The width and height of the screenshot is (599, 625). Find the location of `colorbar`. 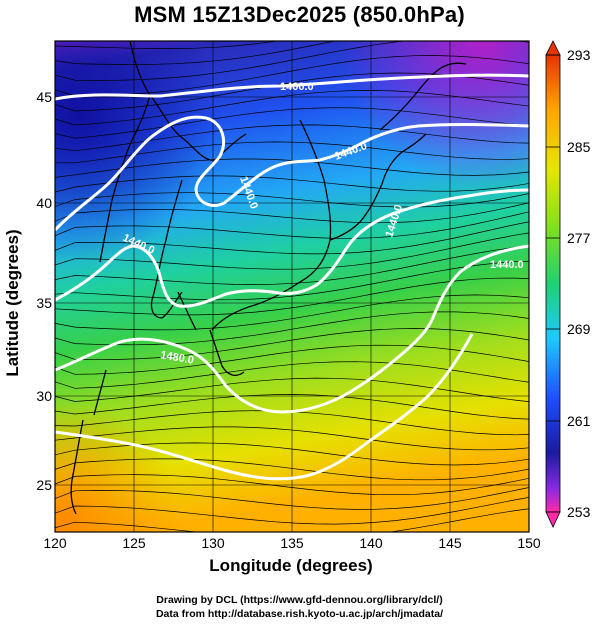

colorbar is located at coordinates (553, 284).